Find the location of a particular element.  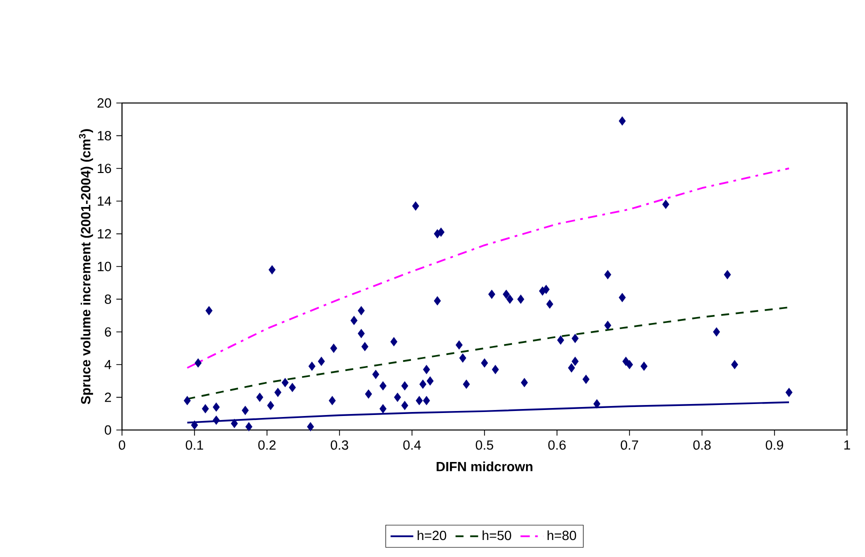

y-tick-label: 16 is located at coordinates (105, 169).